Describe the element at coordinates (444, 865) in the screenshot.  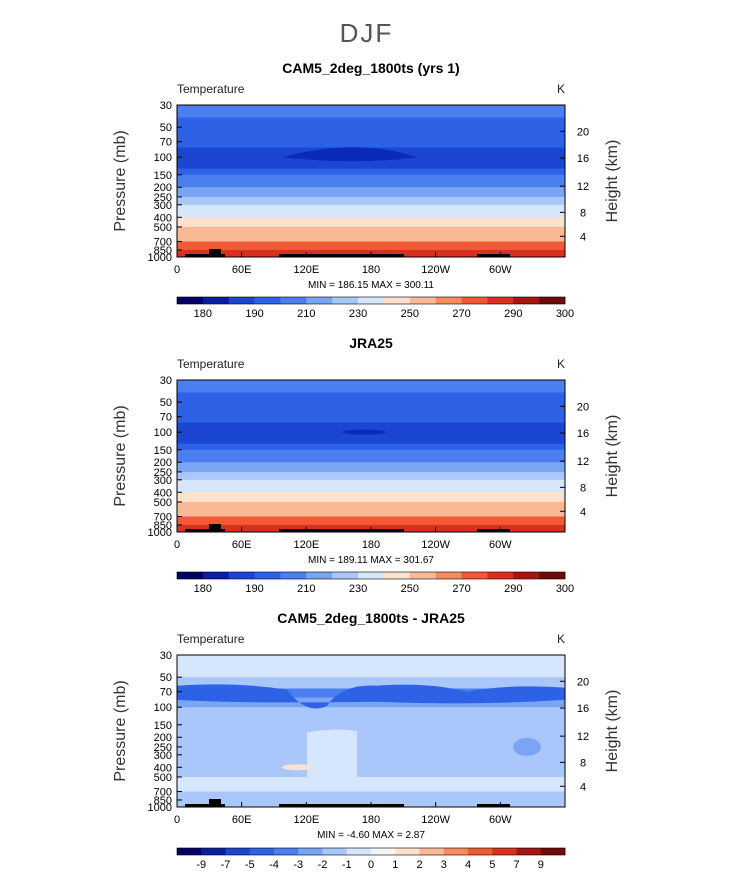
I see `colorbar-label: 3` at that location.